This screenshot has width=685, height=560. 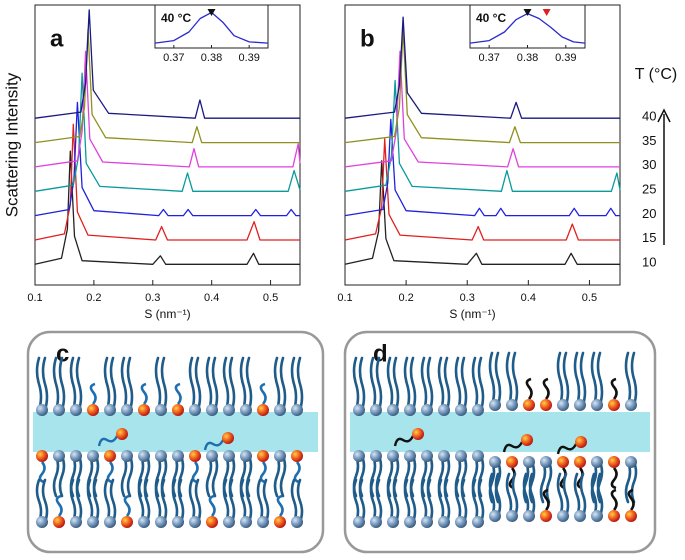 I want to click on x-tick-label: 0.38, so click(x=527, y=58).